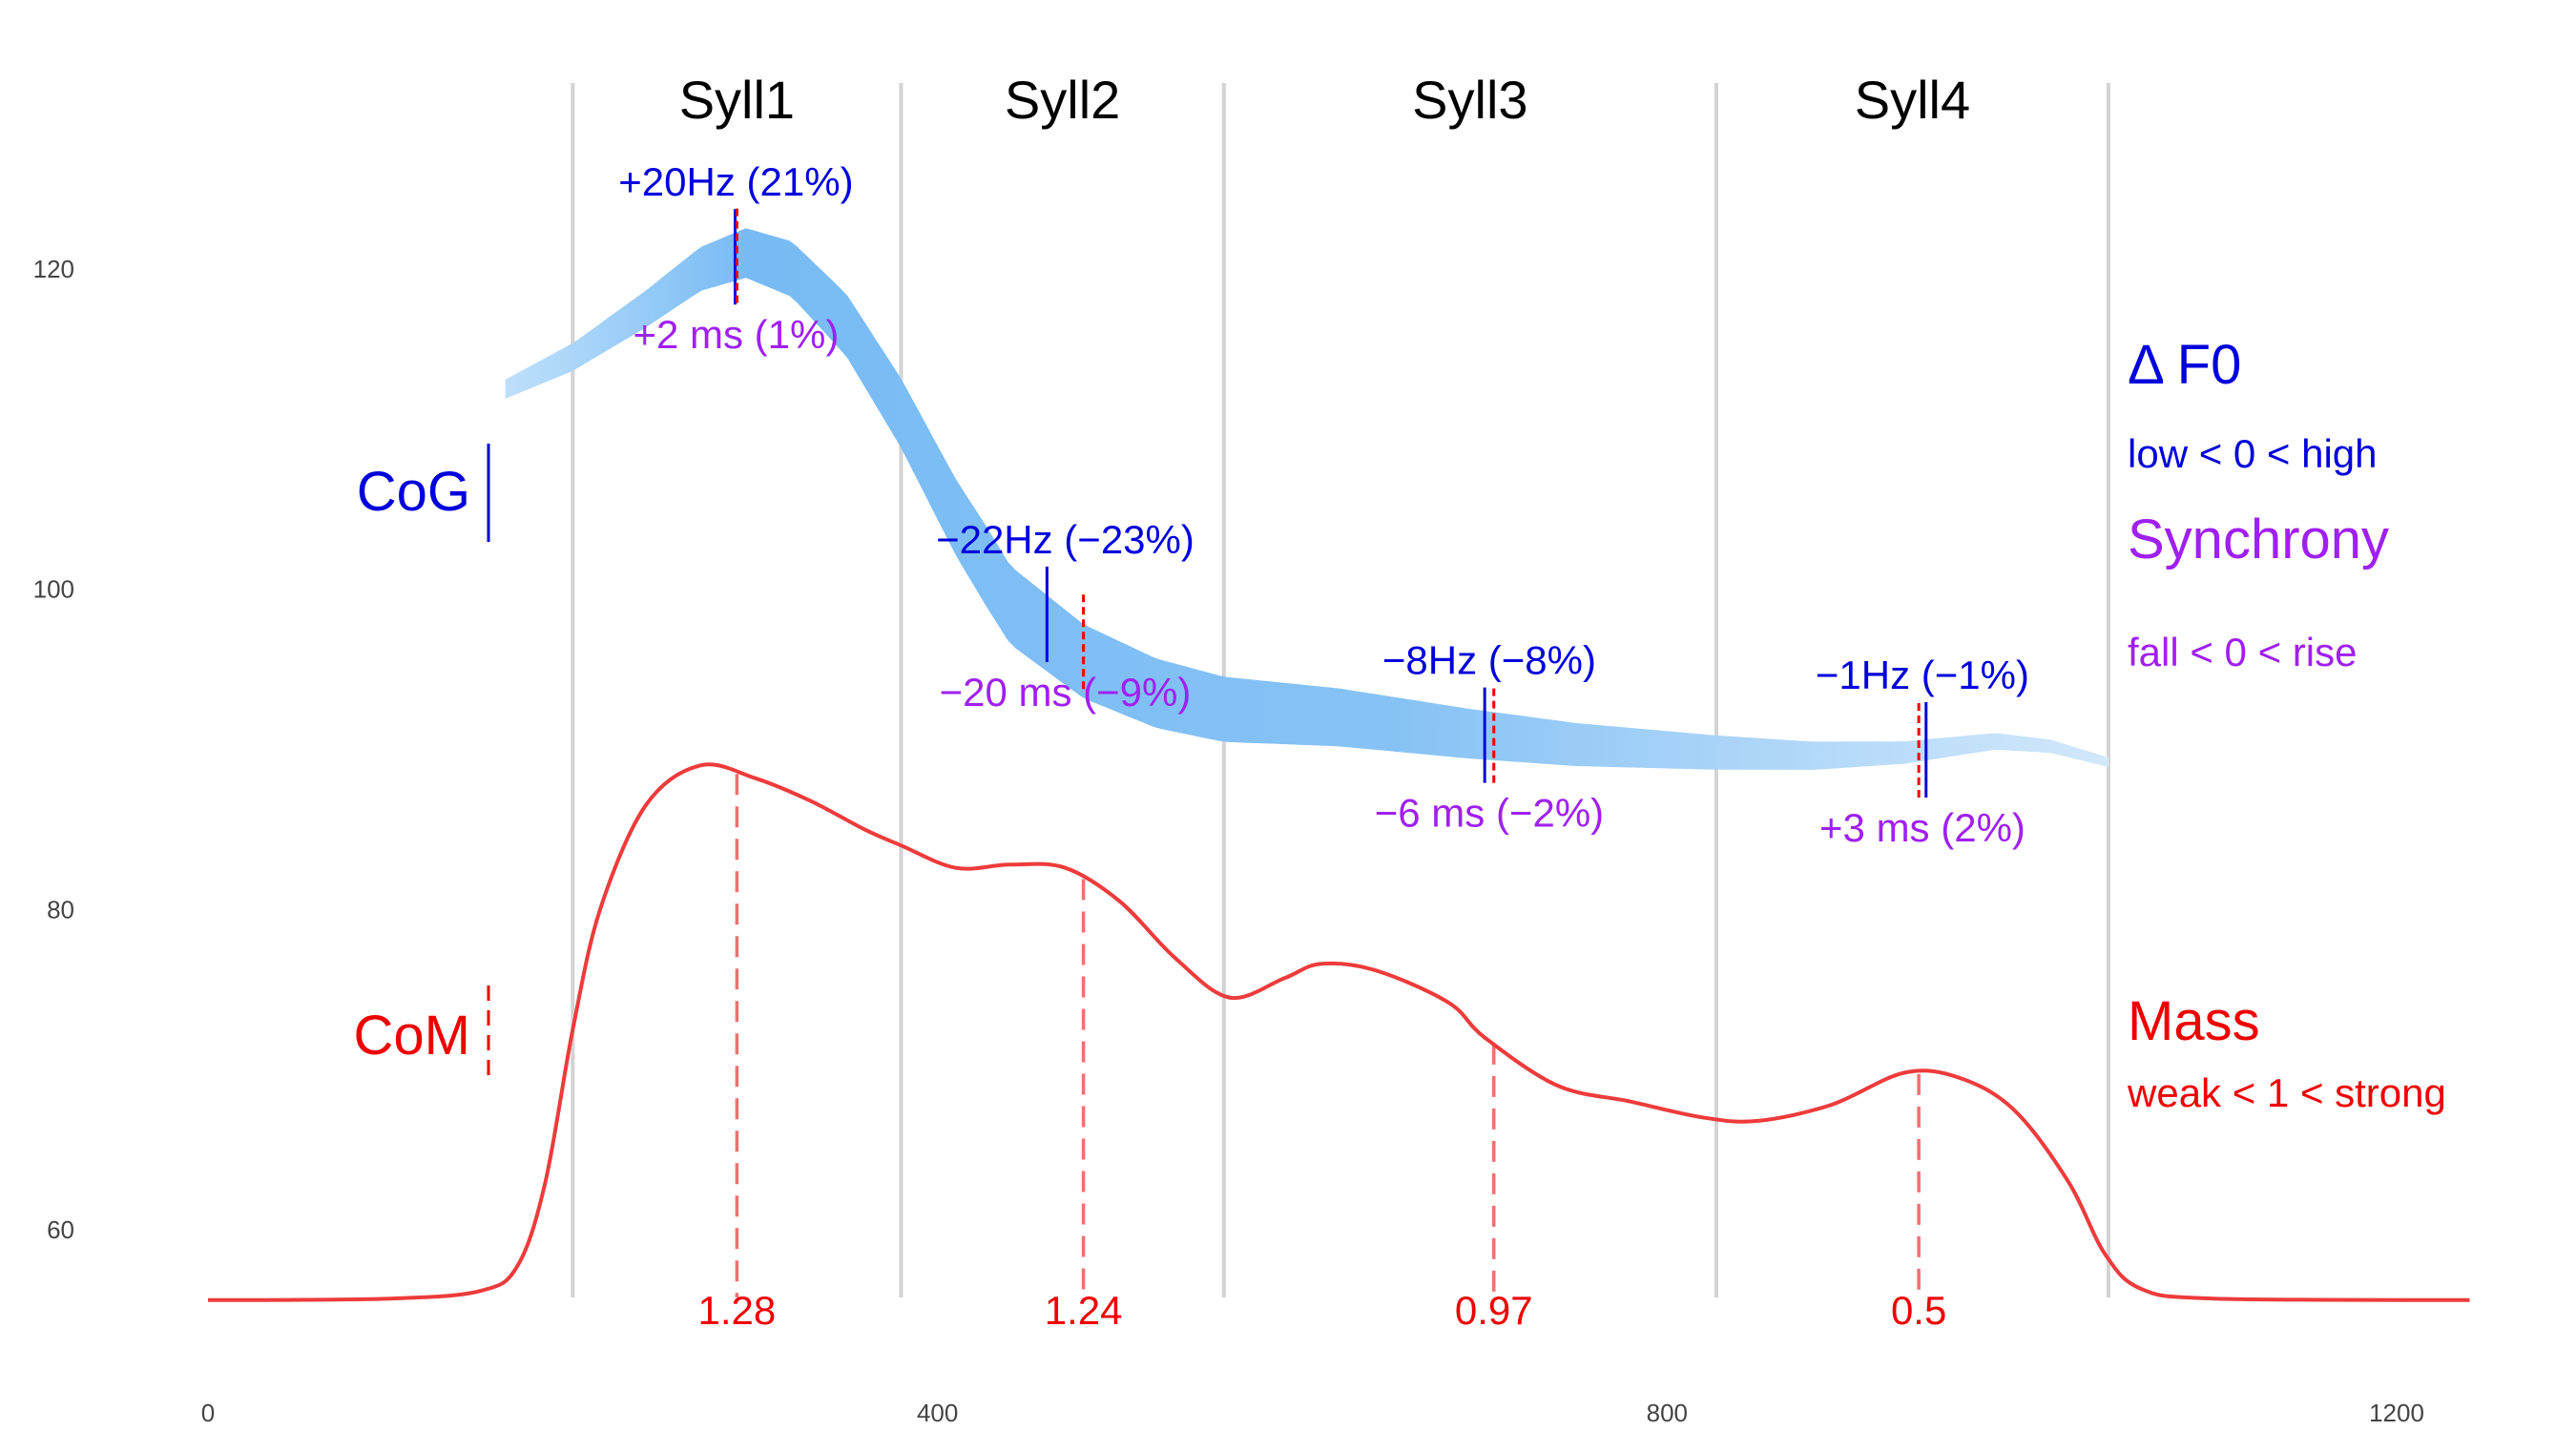  I want to click on mass-value-label: 1.24, so click(1084, 1310).